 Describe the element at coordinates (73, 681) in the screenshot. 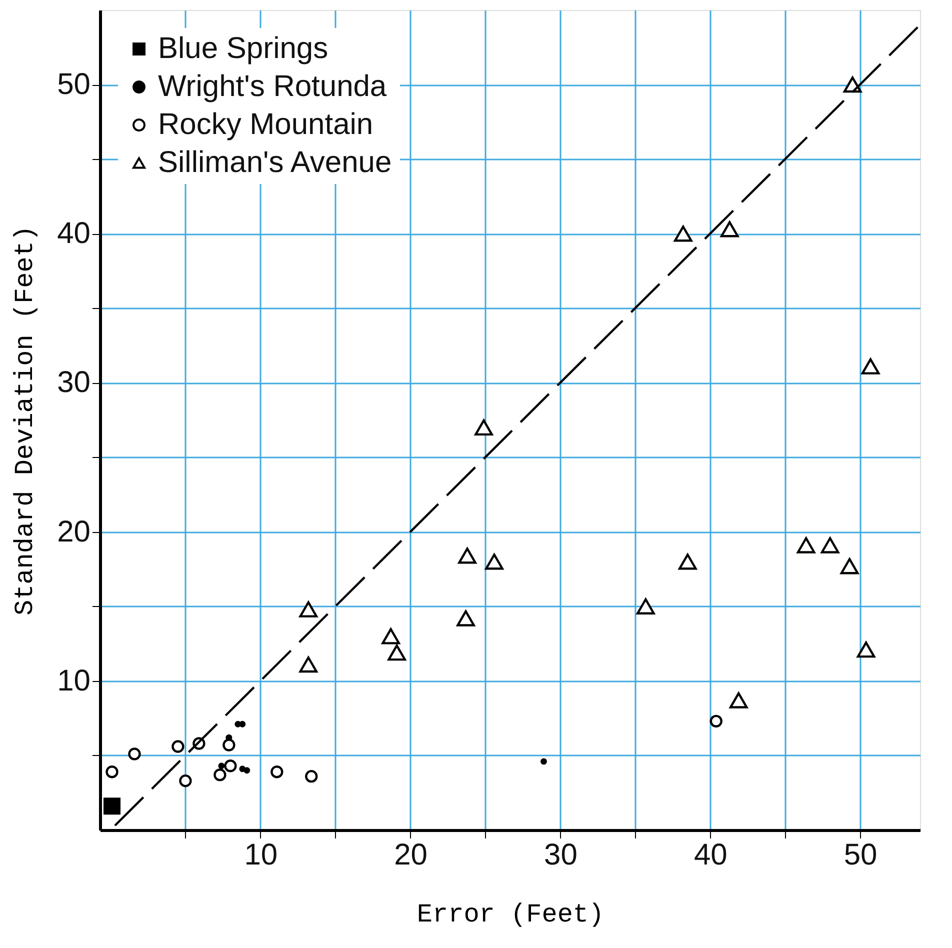

I see `y-tick-label: 10` at that location.